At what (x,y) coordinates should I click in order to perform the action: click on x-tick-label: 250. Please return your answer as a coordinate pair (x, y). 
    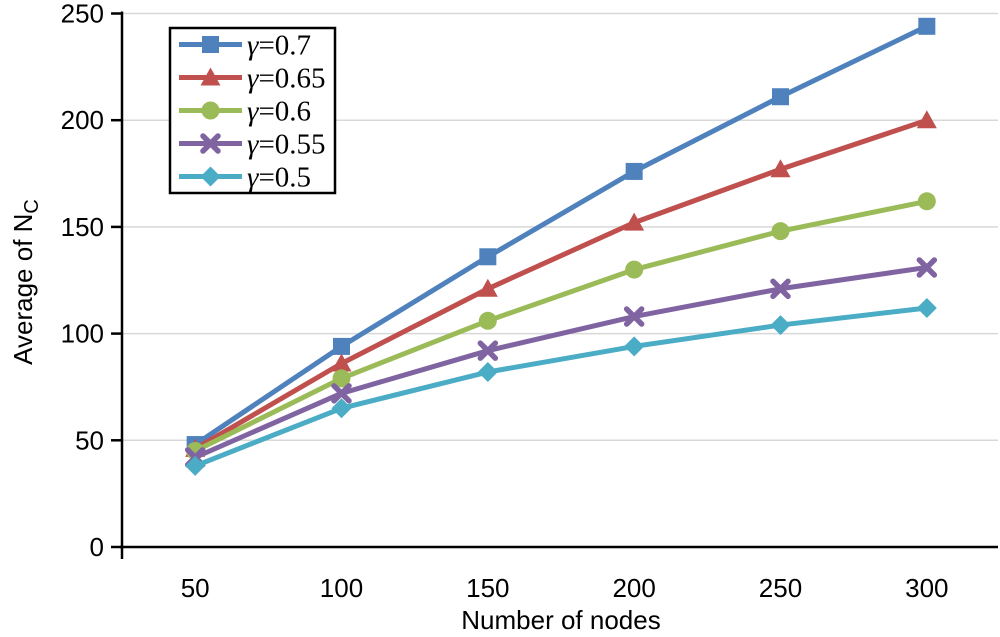
    Looking at the image, I should click on (780, 588).